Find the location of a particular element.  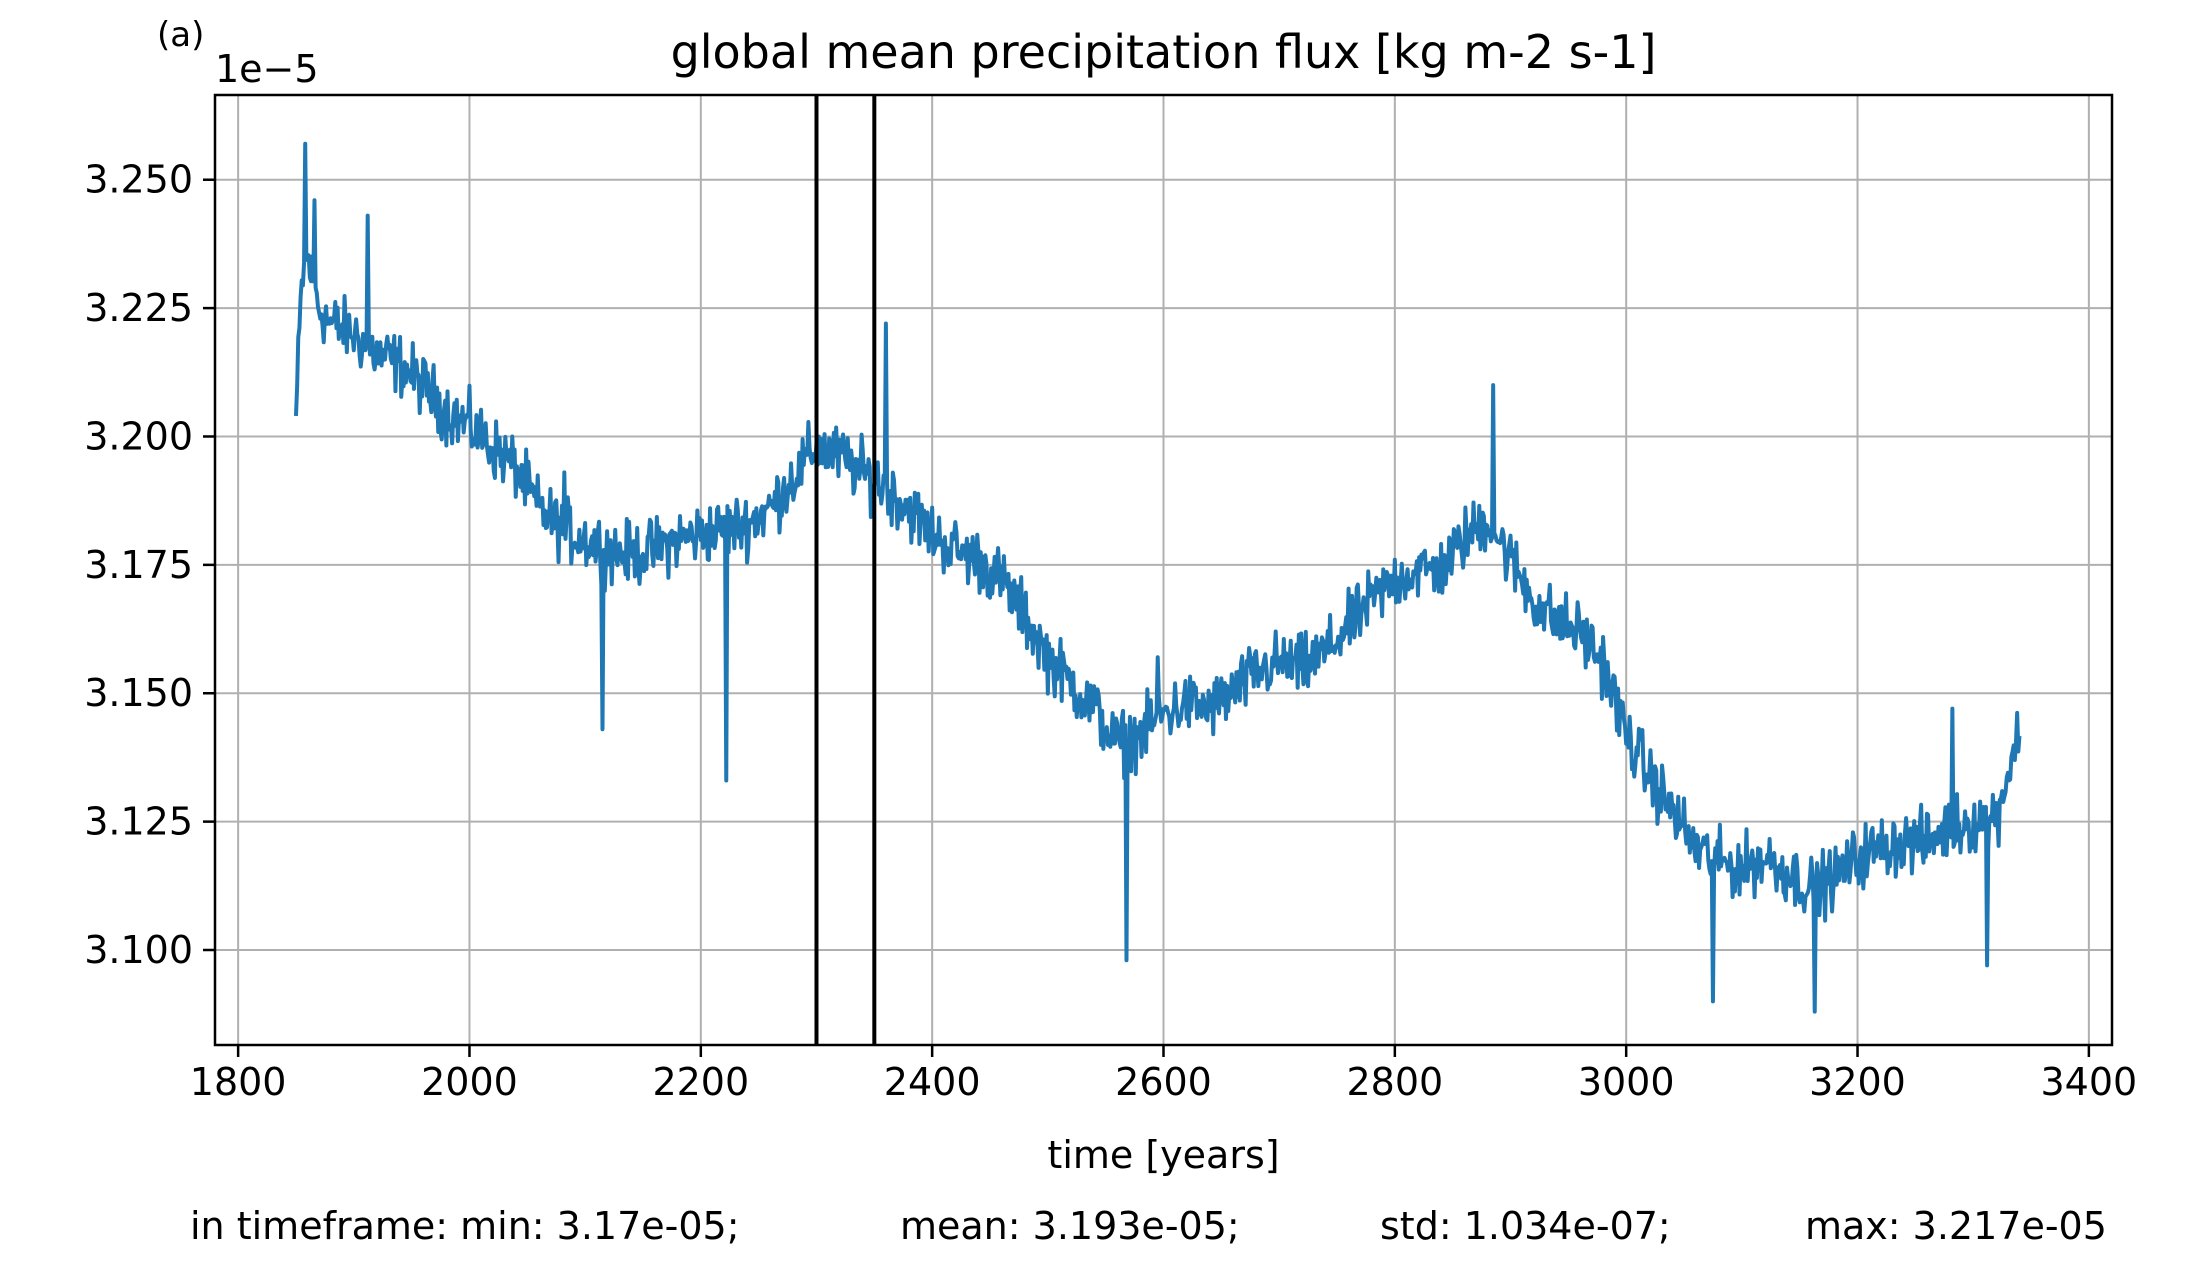

x-tick-label: 2400 is located at coordinates (932, 1082).